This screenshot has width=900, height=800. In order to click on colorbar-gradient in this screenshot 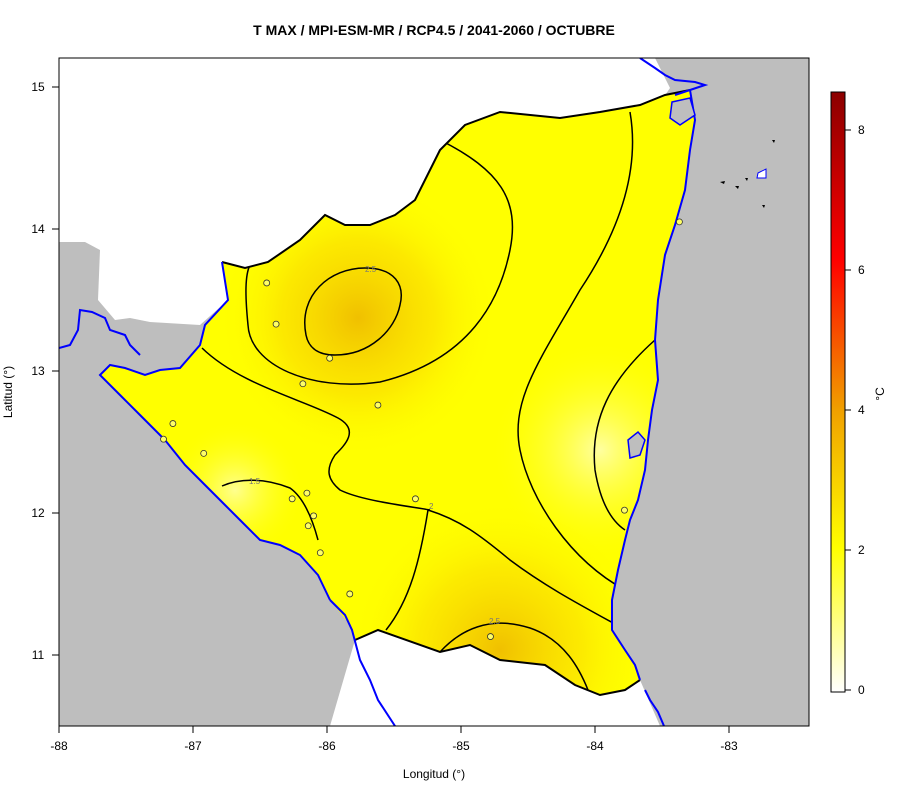, I will do `click(838, 392)`.